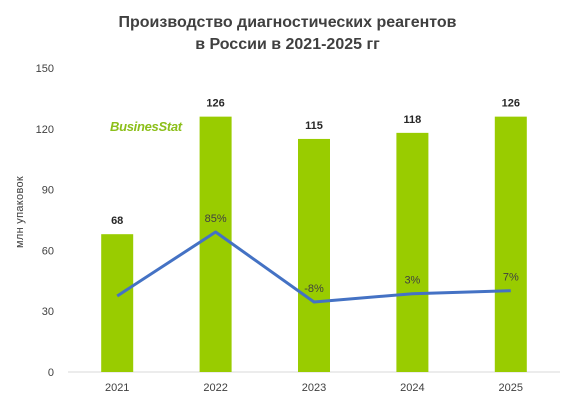  I want to click on x-tick-label: 2025, so click(511, 388).